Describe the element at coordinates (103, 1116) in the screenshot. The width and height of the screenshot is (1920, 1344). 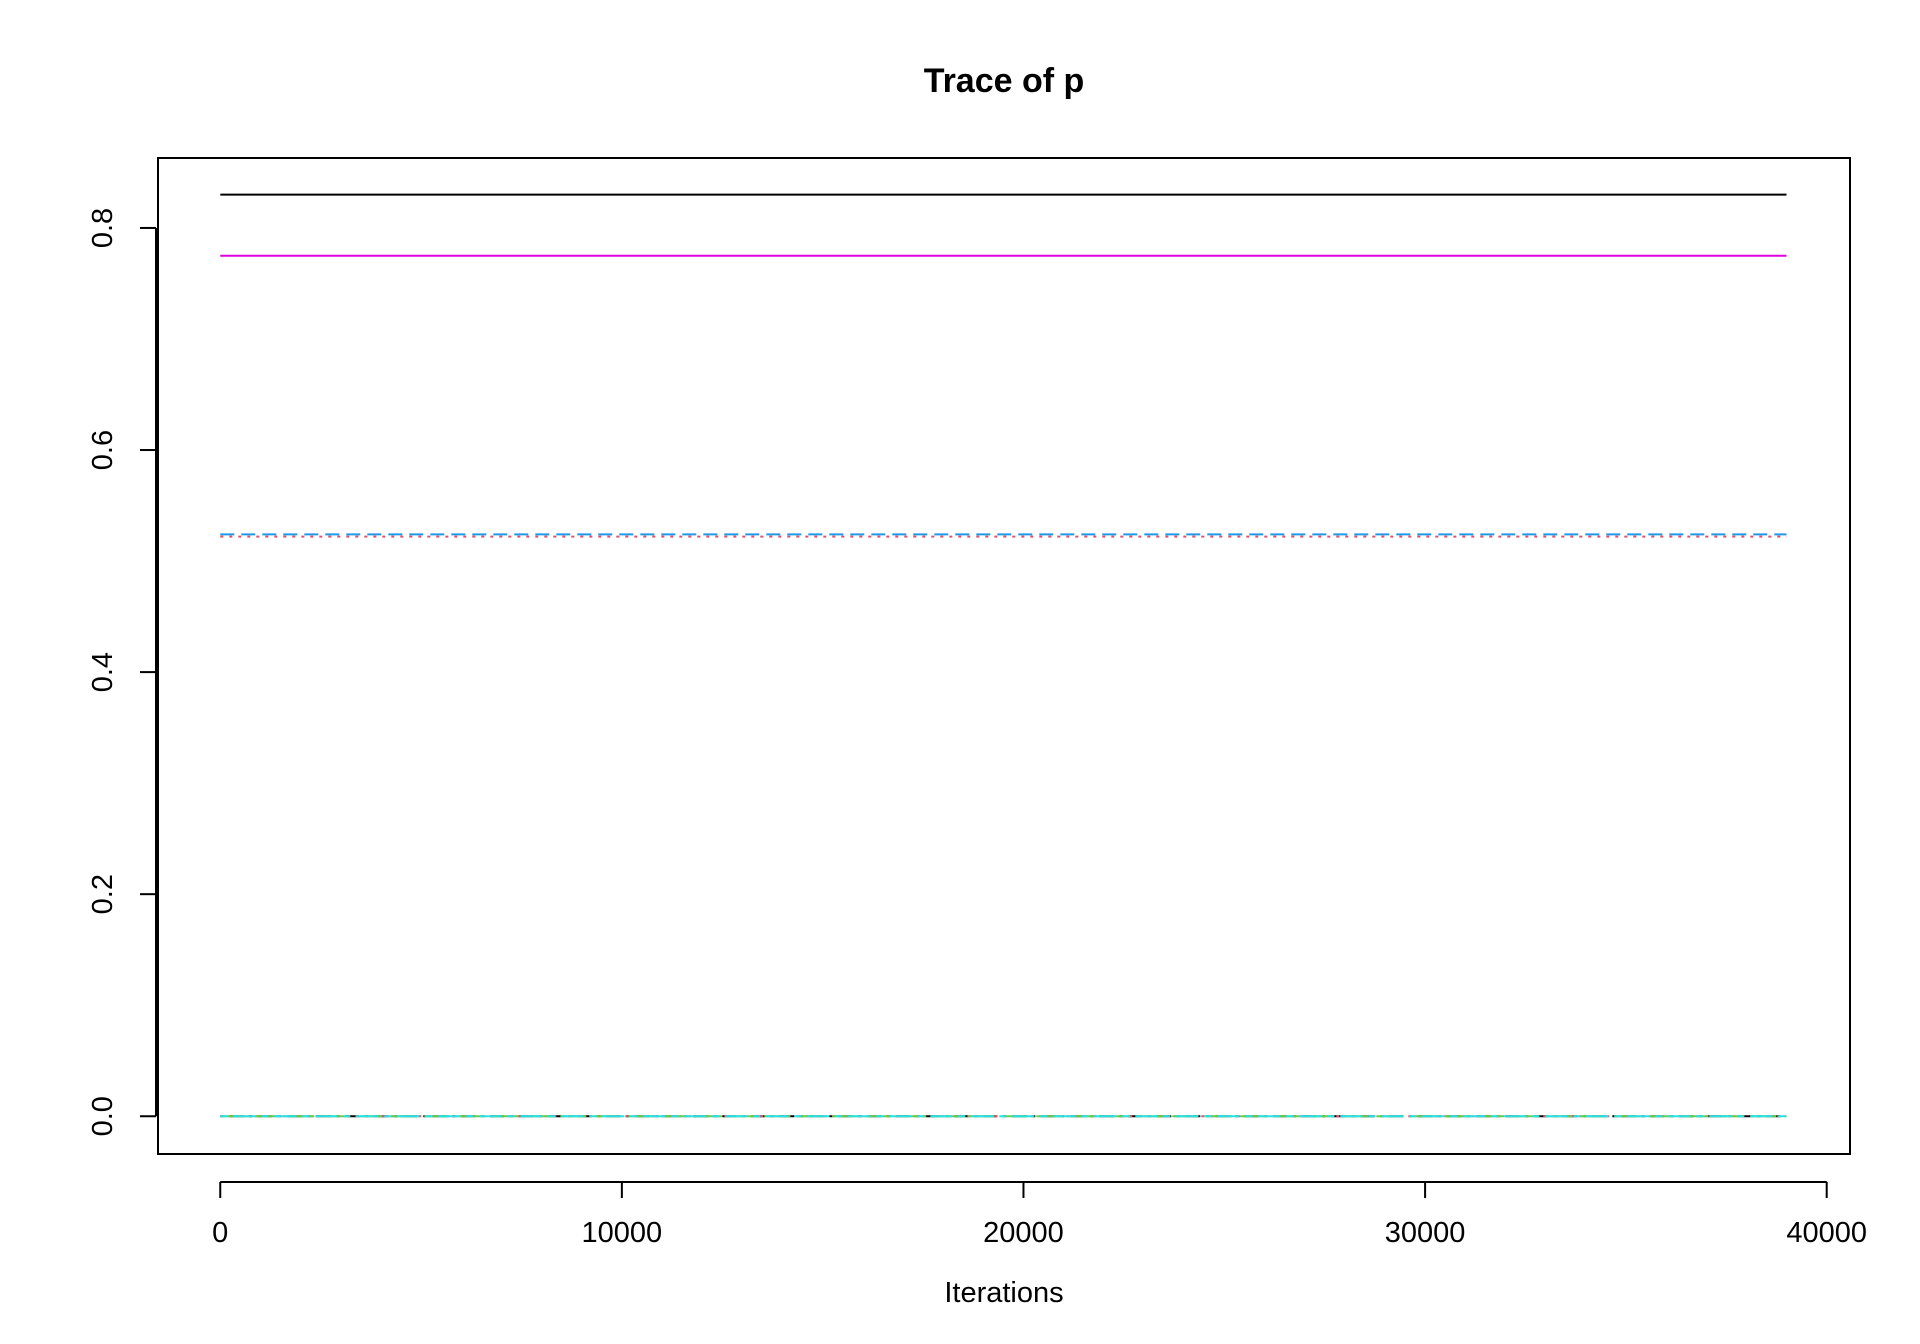
I see `y-tick-label: 0.0` at that location.